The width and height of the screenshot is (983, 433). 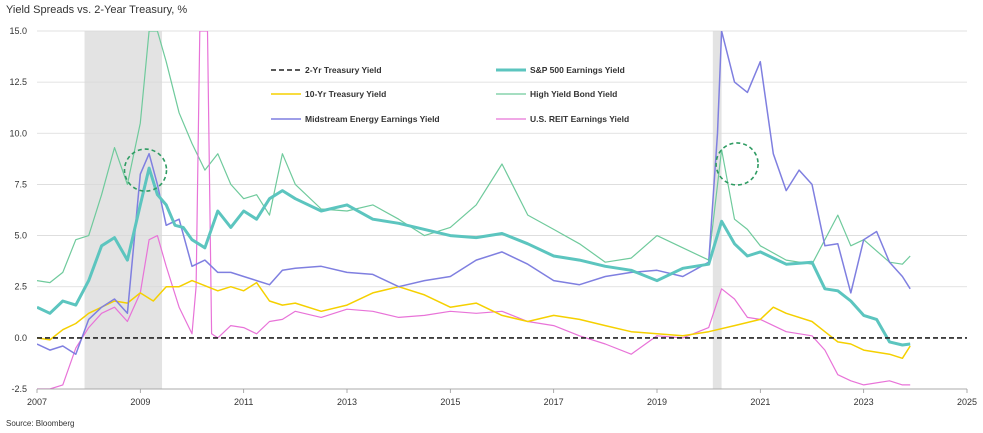 What do you see at coordinates (347, 402) in the screenshot?
I see `x-tick-label: 2013` at bounding box center [347, 402].